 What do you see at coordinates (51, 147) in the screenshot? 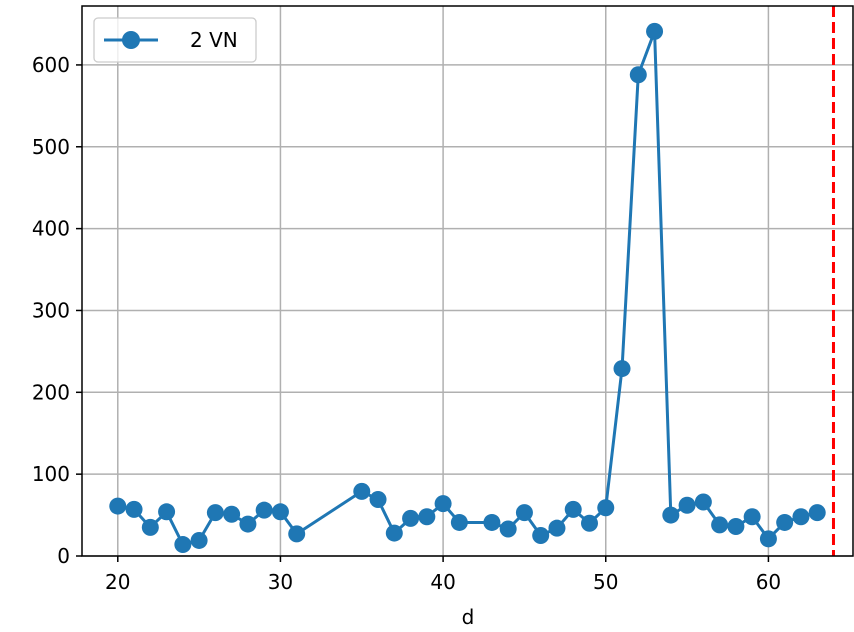
I see `y-tick-label: 500` at bounding box center [51, 147].